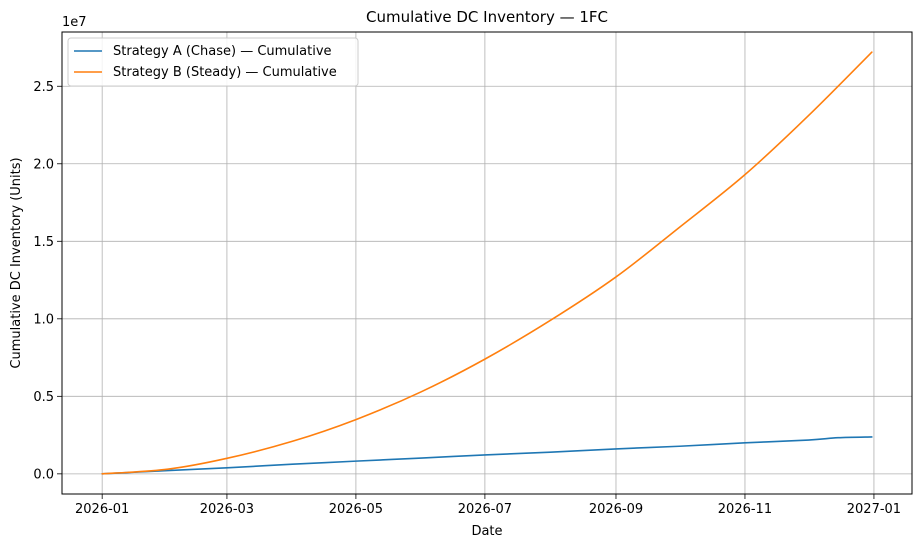  Describe the element at coordinates (43, 474) in the screenshot. I see `y-tick-label: 0.0` at that location.